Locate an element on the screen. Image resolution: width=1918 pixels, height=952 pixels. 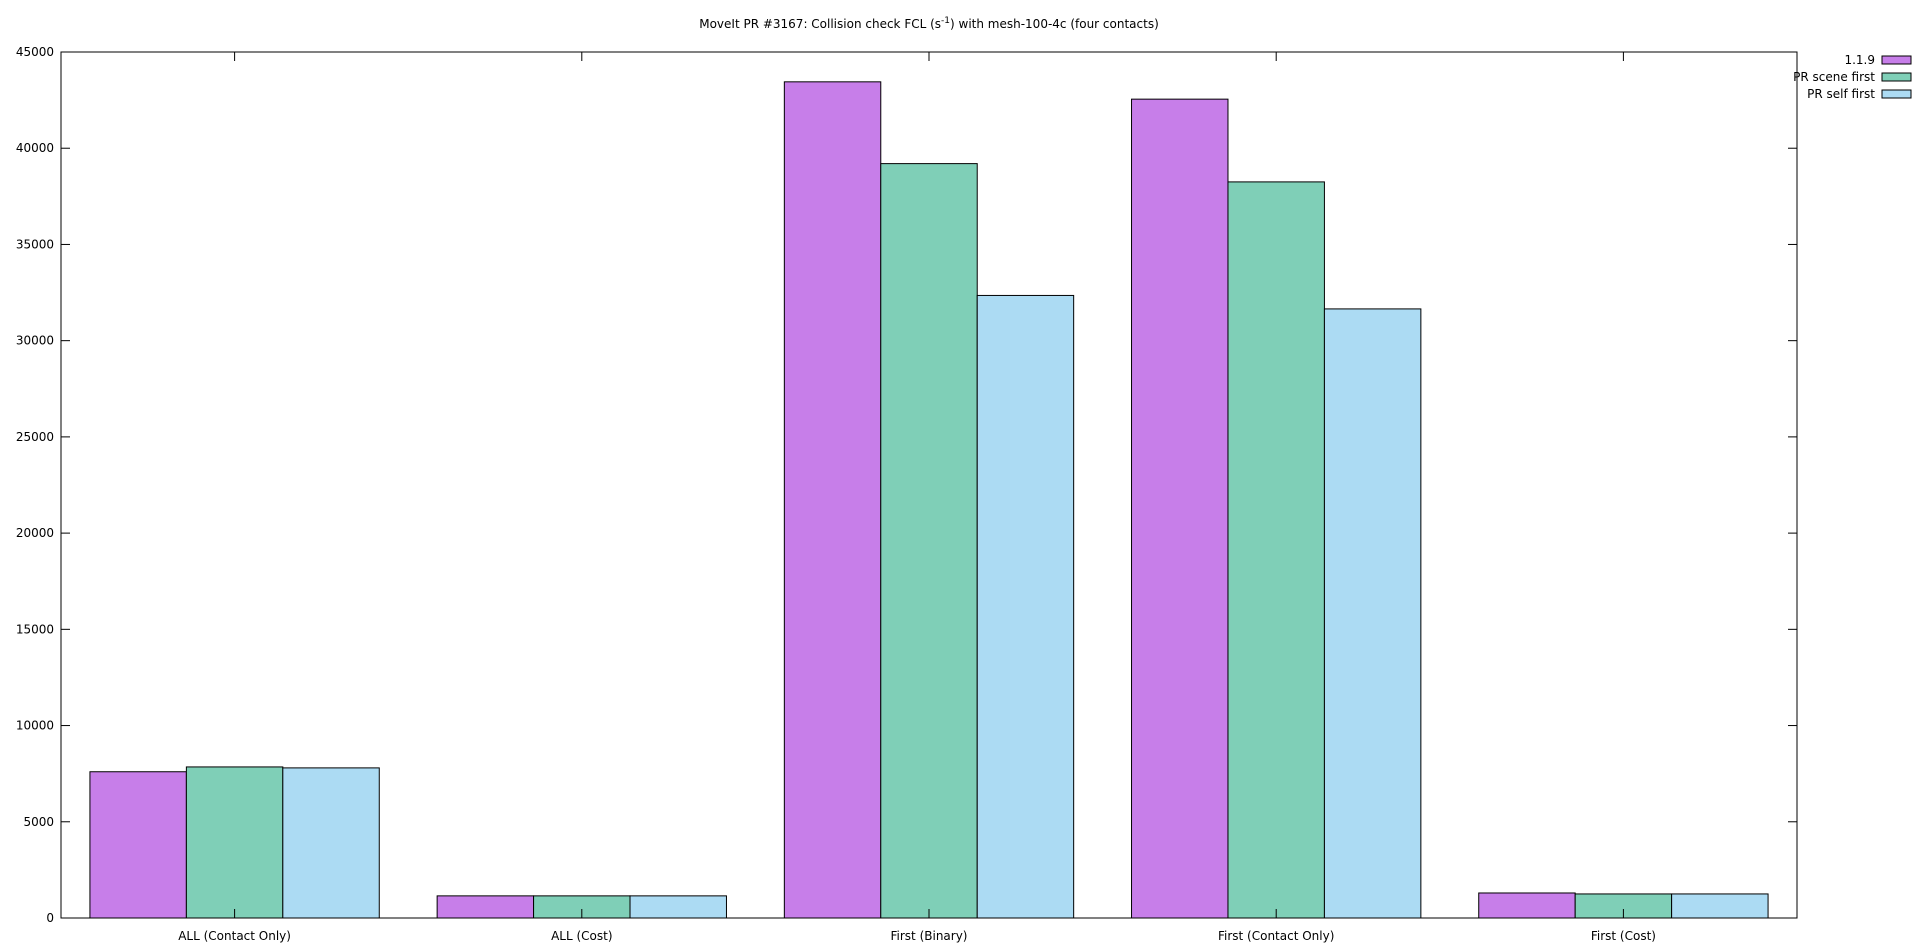
legend-label: PR scene first is located at coordinates (1834, 77).